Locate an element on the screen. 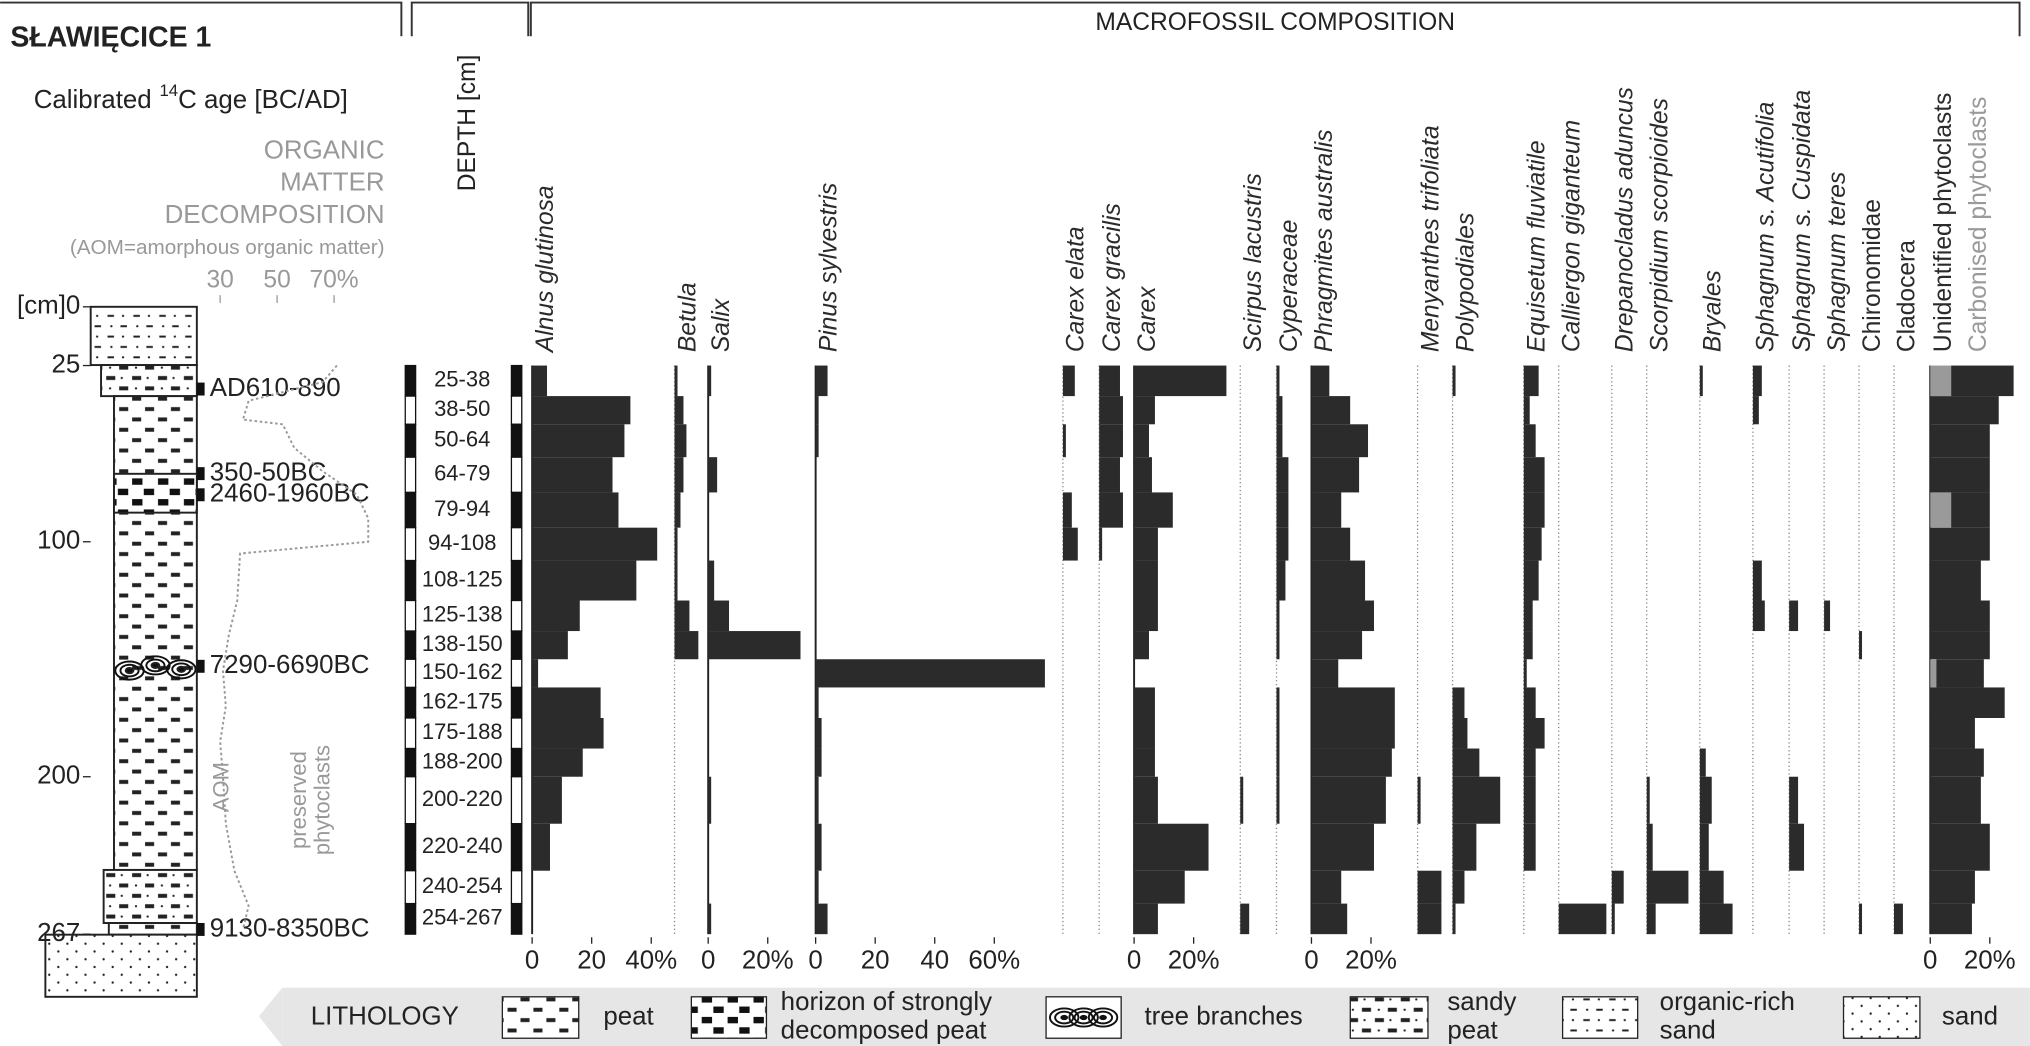  depth-label: 254-267 is located at coordinates (462, 917).